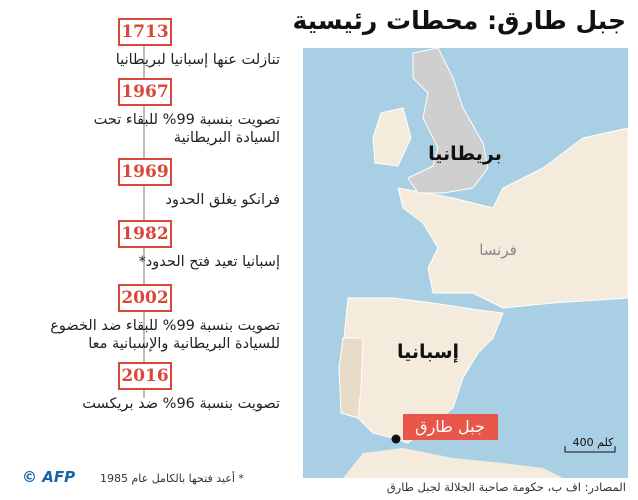  Describe the element at coordinates (29, 477) in the screenshot. I see `copyright: ©` at that location.